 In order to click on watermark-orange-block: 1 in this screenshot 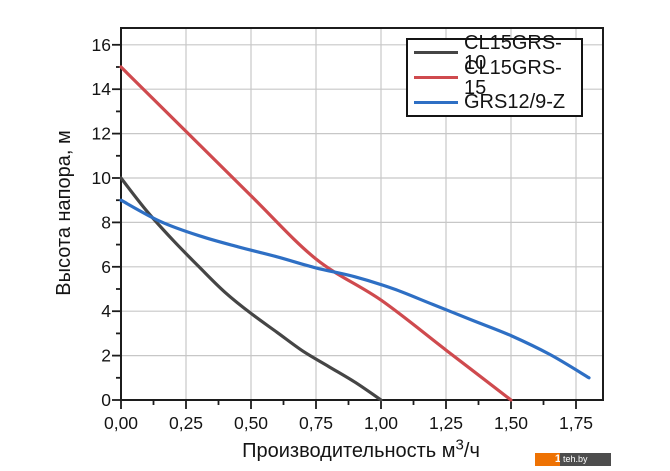, I will do `click(548, 459)`.